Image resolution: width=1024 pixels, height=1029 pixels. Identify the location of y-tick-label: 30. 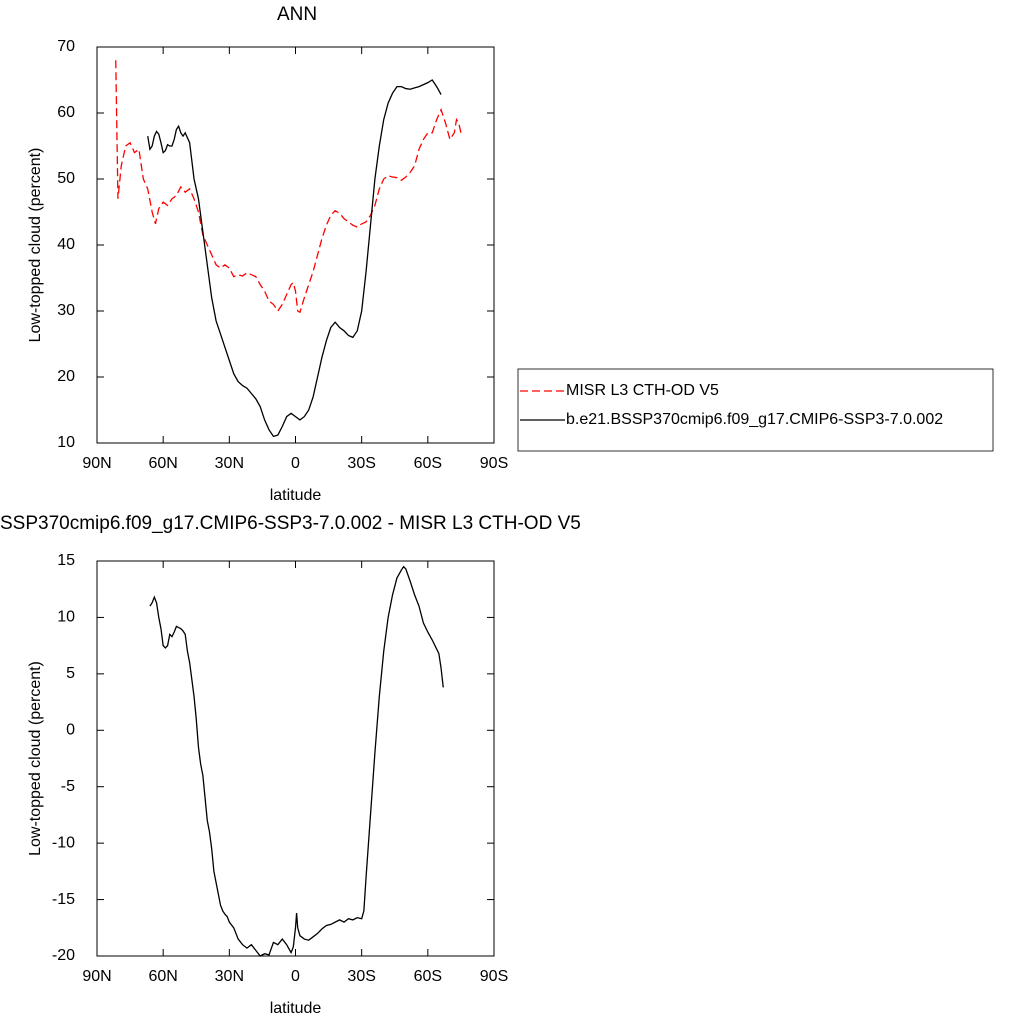
(66, 310).